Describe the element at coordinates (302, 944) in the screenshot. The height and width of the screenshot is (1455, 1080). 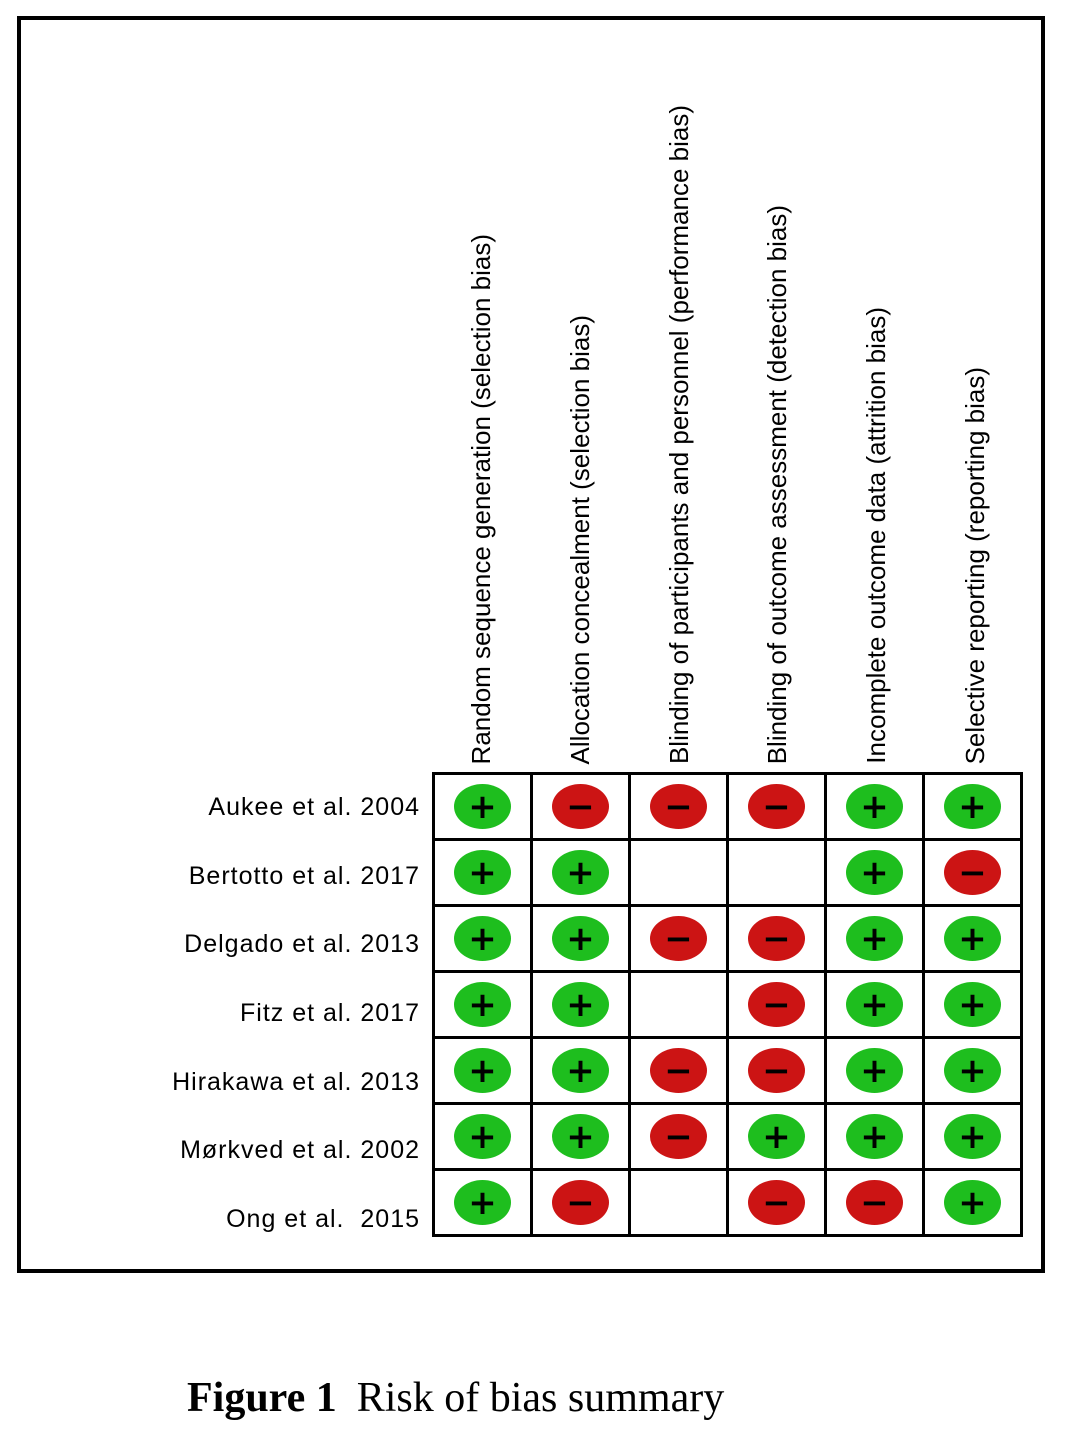
I see `row-label-delgado: Delgado et al. 2013` at that location.